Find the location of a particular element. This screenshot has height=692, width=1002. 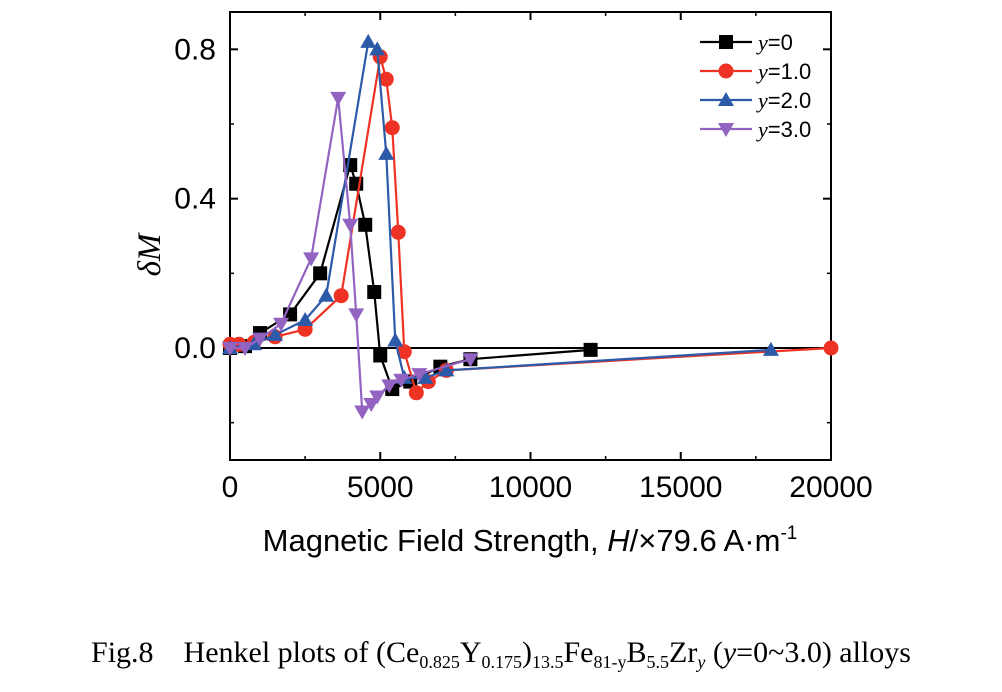

caption-sub-4: 81-y is located at coordinates (610, 662).